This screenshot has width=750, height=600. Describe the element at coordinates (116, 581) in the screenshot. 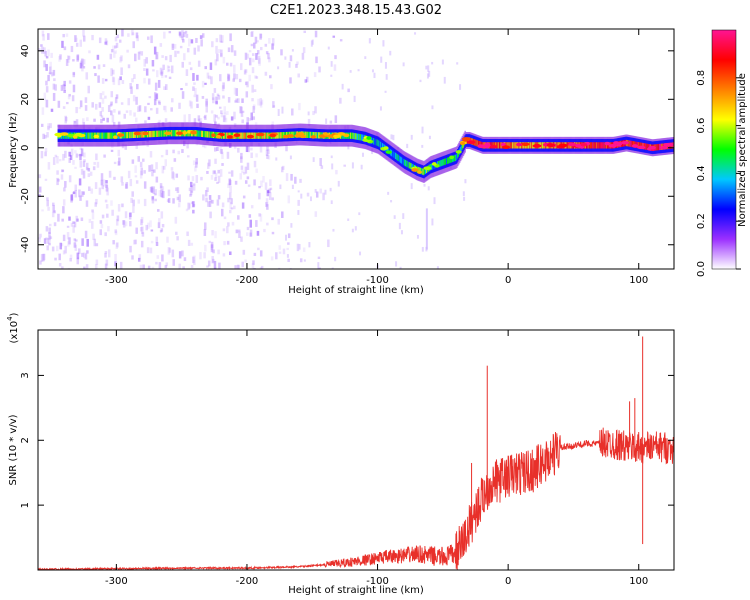

I see `bottom-x-tick-label: -300` at that location.